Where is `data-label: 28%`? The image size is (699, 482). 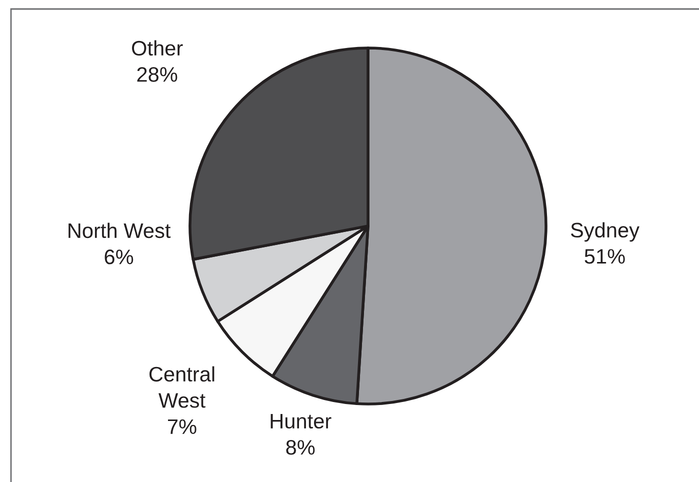
data-label: 28% is located at coordinates (157, 74).